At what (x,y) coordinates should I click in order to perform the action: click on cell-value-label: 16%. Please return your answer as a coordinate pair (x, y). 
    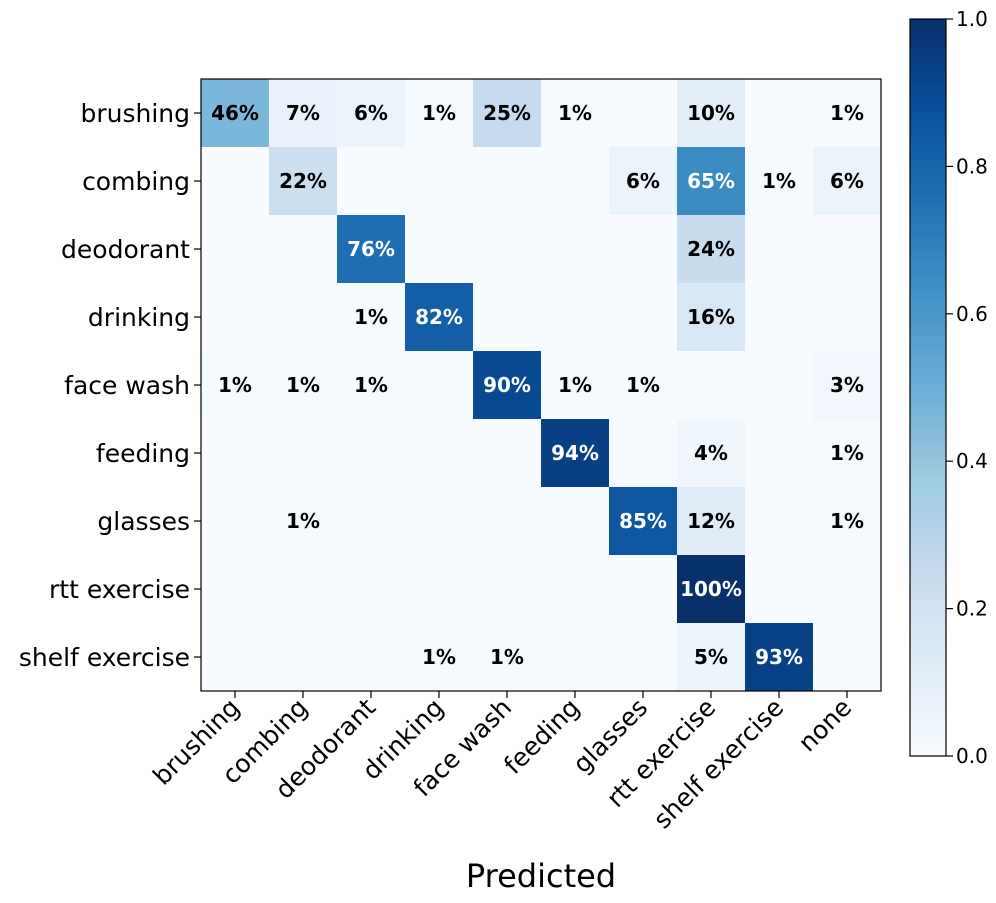
    Looking at the image, I should click on (711, 317).